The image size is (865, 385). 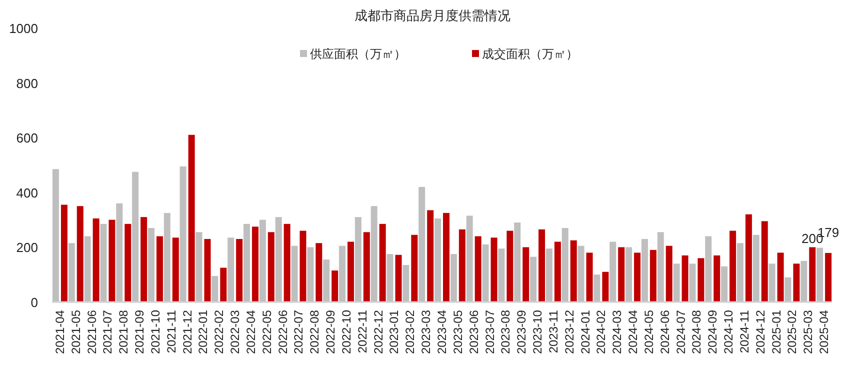 What do you see at coordinates (346, 332) in the screenshot?
I see `x-tick-label: 2022-10` at bounding box center [346, 332].